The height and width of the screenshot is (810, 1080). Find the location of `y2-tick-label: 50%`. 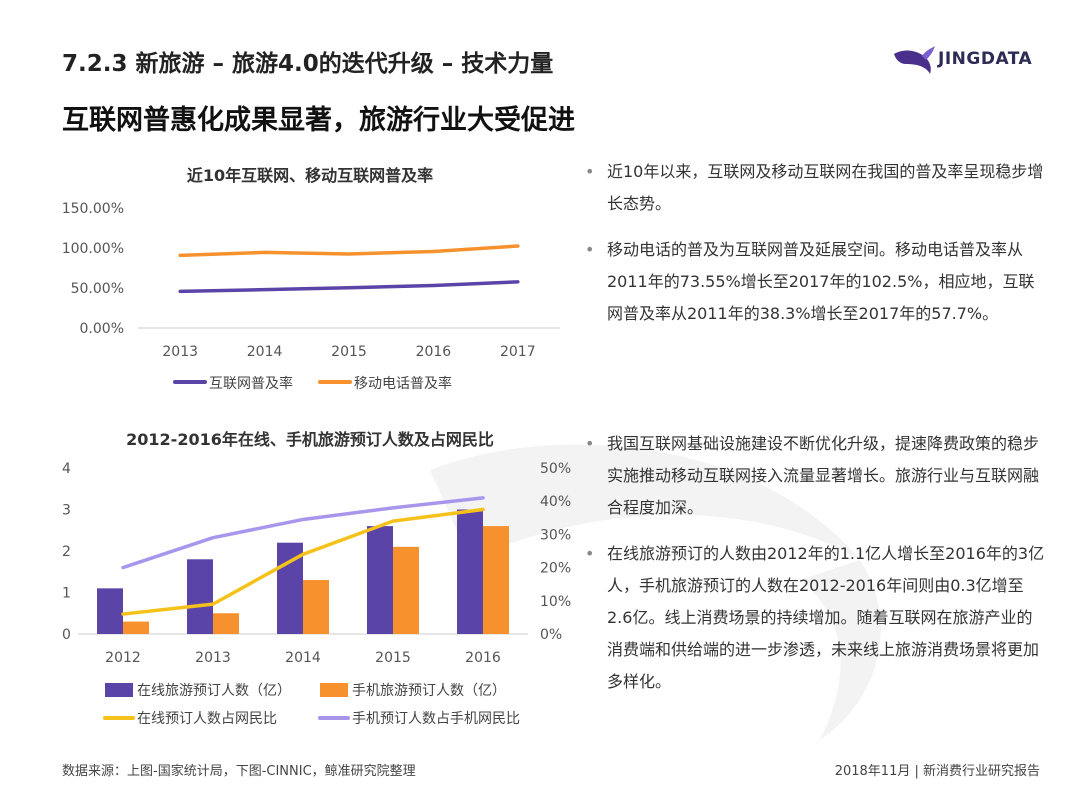

y2-tick-label: 50% is located at coordinates (555, 469).